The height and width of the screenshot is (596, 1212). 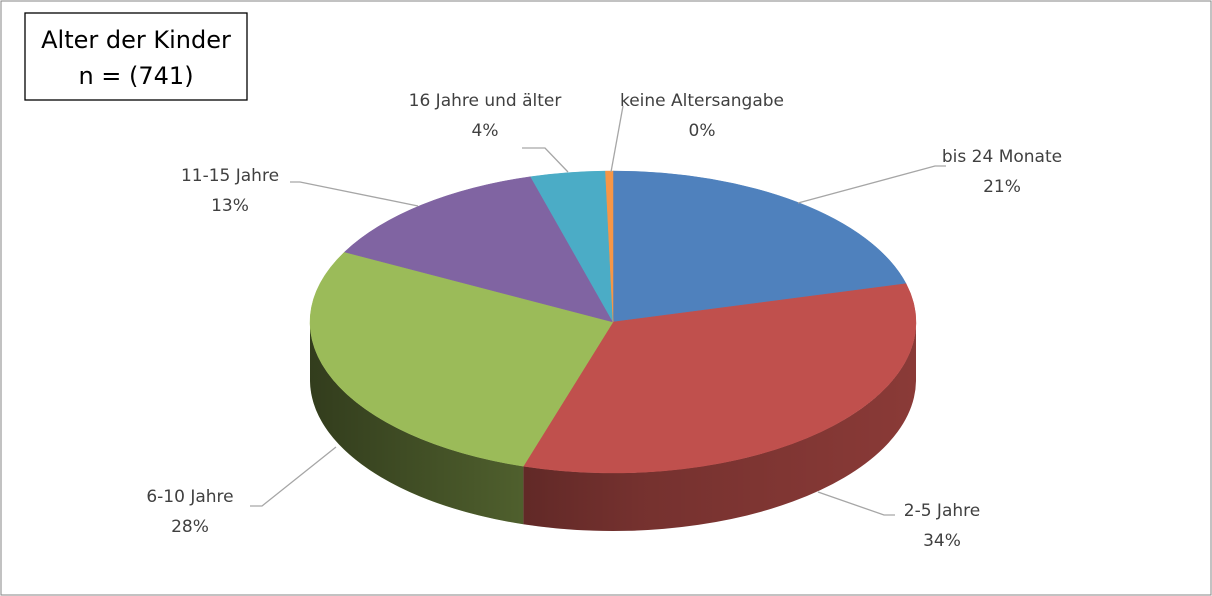 What do you see at coordinates (230, 176) in the screenshot?
I see `slice-label: 11-15 Jahre` at bounding box center [230, 176].